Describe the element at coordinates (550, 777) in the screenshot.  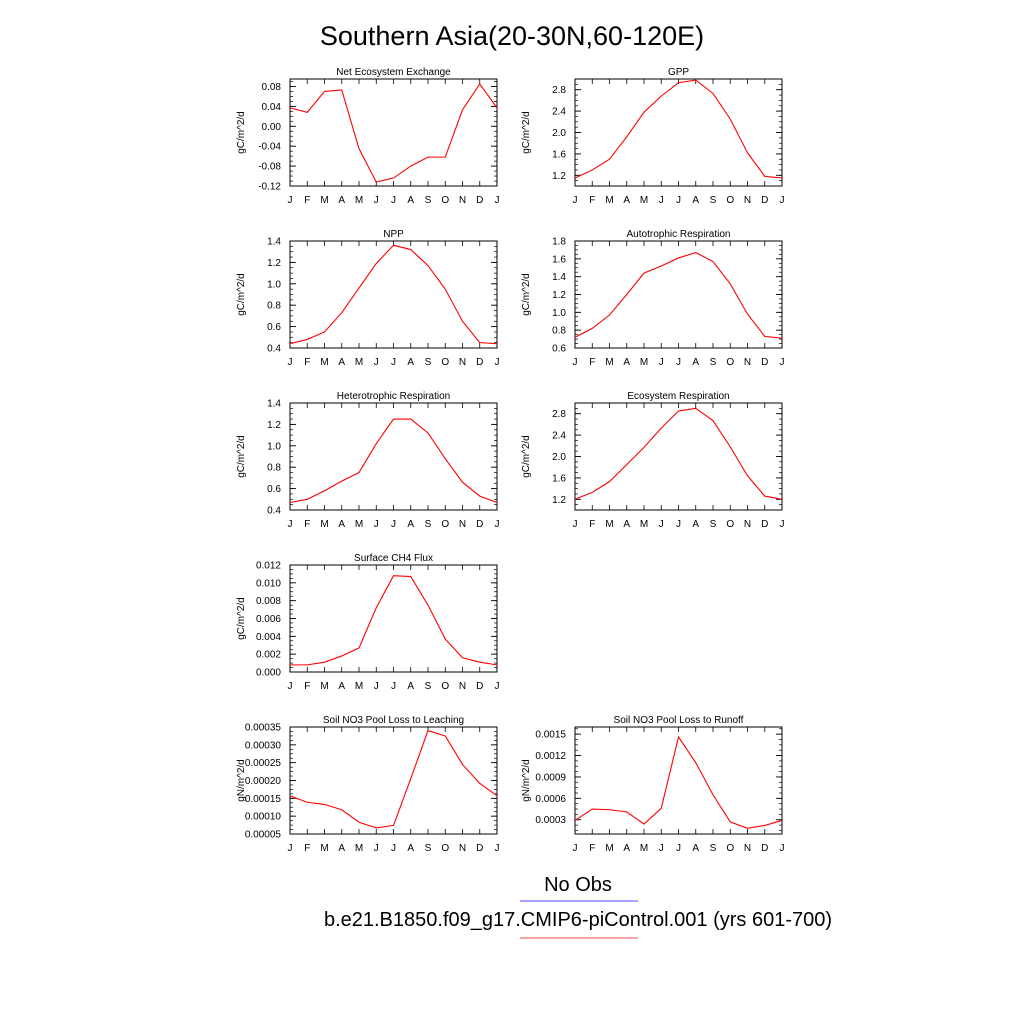
I see `y-tick-label: 0.0009` at that location.